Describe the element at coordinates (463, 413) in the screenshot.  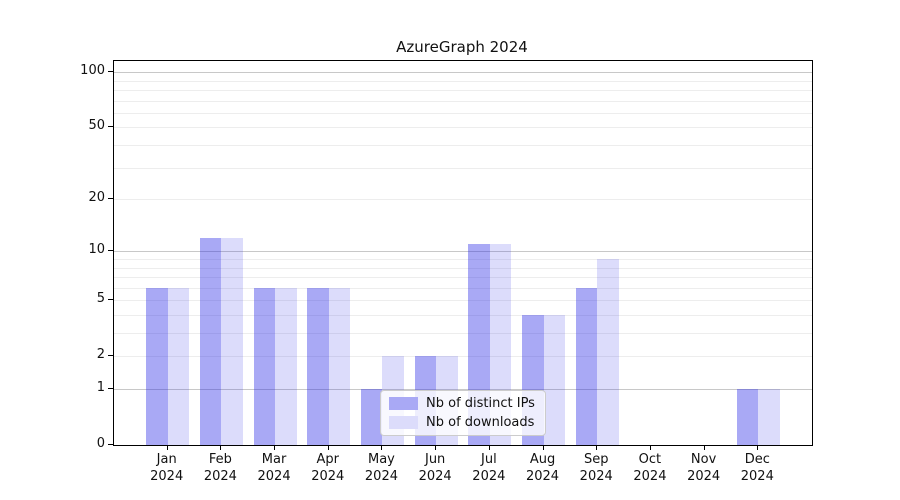
I see `legend: Nb of distinct IPs Nb of downloads` at that location.